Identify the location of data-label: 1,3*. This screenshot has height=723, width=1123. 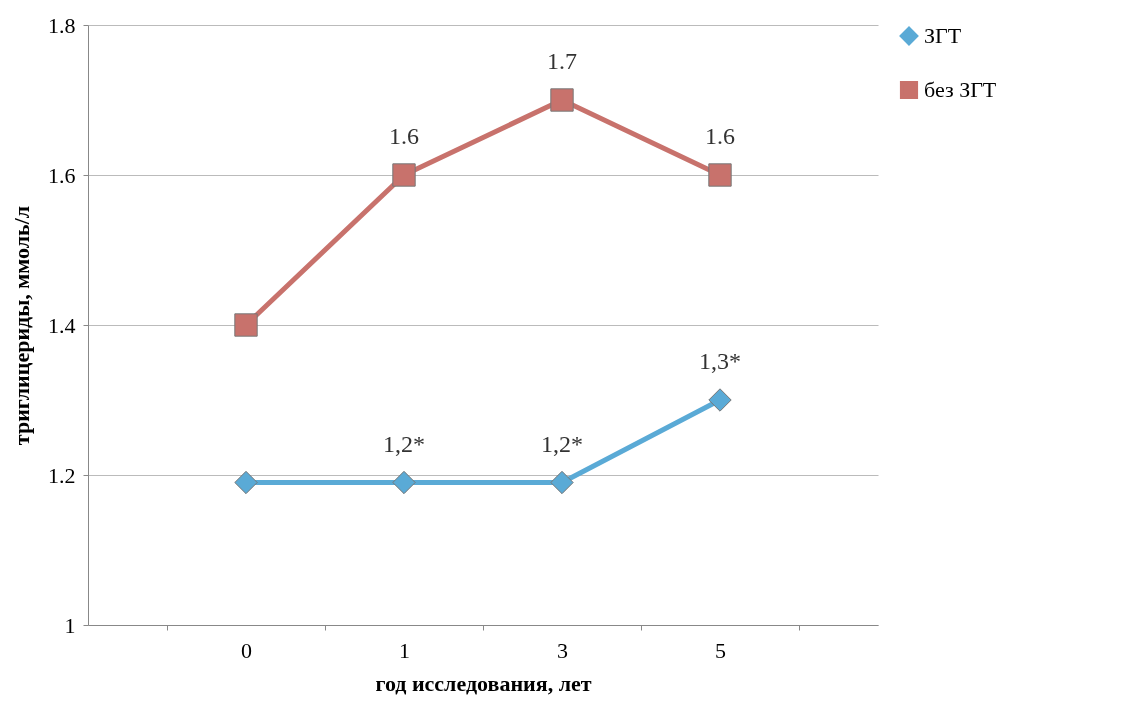
(720, 361).